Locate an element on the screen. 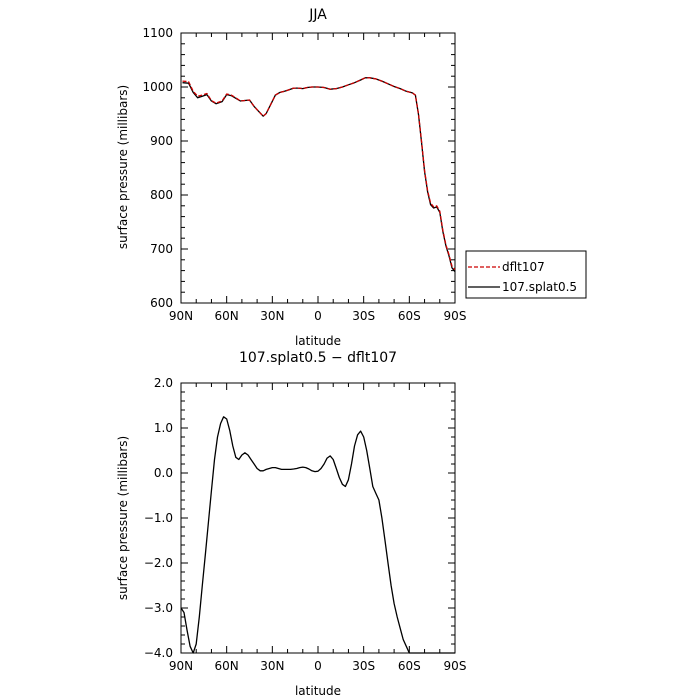 Image resolution: width=700 pixels, height=700 pixels. top-y-tick-label: 600 is located at coordinates (161, 303).